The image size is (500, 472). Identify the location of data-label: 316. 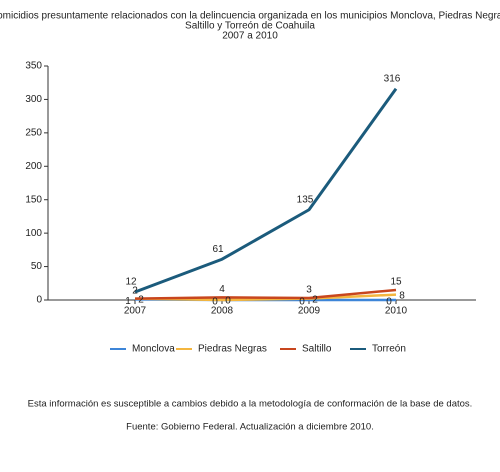
(392, 78).